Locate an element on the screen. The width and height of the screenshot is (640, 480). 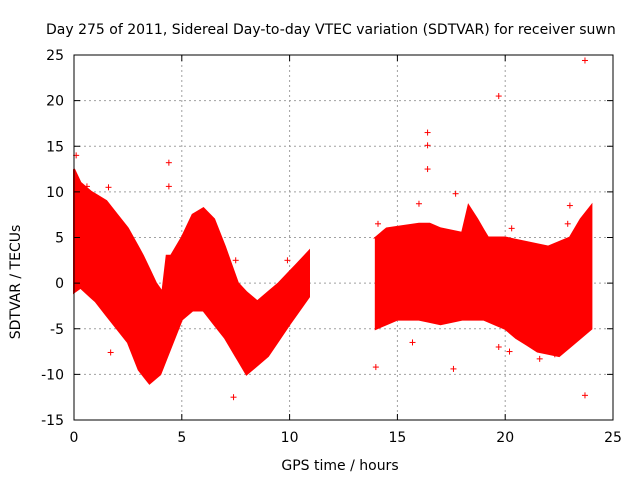
y-tick-label: -15 is located at coordinates (52, 421).